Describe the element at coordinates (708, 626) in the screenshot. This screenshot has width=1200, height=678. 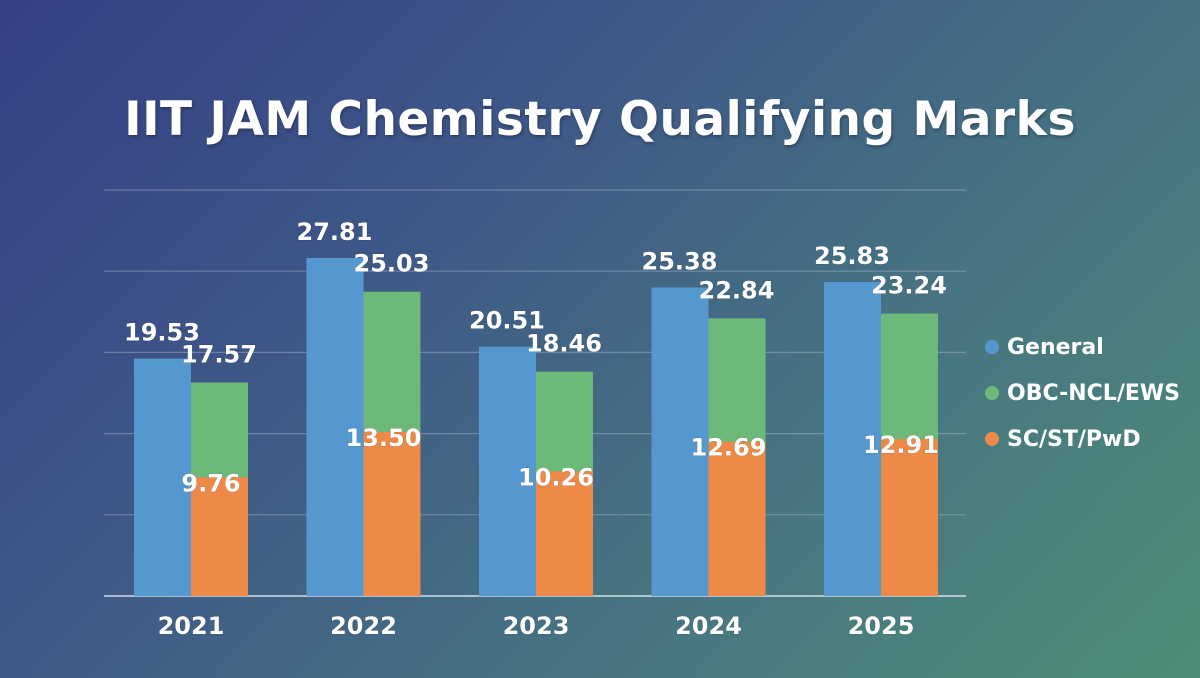
I see `x-tick-label: 2024` at that location.